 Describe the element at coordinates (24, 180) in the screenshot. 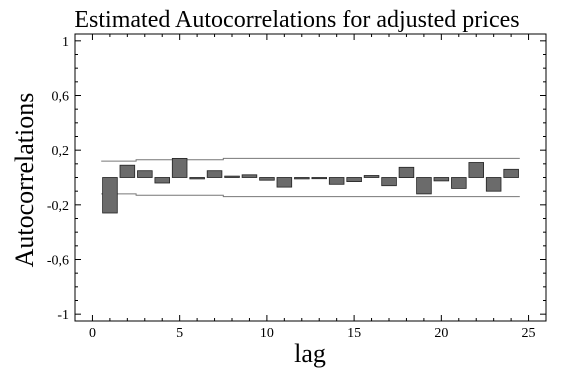

I see `y-axis-title: Autocorrelations` at that location.